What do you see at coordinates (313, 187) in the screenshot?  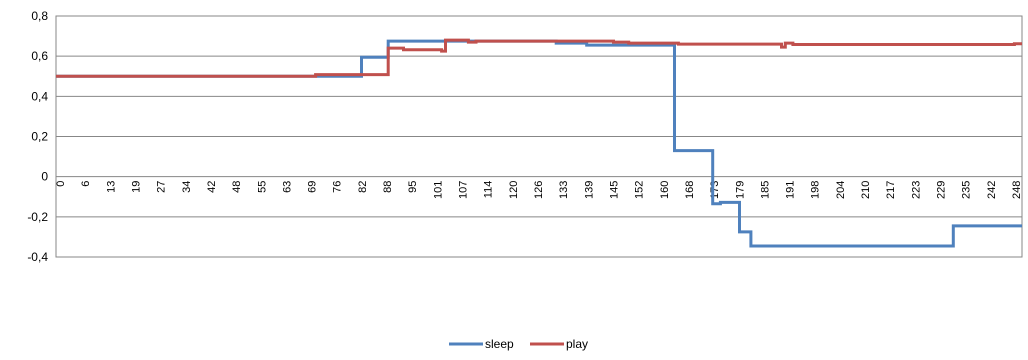 I see `x-tick-label: 69` at bounding box center [313, 187].